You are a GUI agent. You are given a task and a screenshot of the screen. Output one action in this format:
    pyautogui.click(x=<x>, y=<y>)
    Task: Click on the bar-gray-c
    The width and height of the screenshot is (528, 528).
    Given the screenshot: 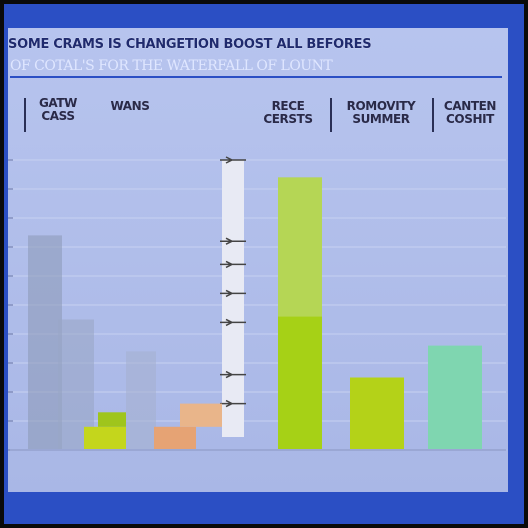 What is the action you would take?
    pyautogui.click(x=141, y=400)
    